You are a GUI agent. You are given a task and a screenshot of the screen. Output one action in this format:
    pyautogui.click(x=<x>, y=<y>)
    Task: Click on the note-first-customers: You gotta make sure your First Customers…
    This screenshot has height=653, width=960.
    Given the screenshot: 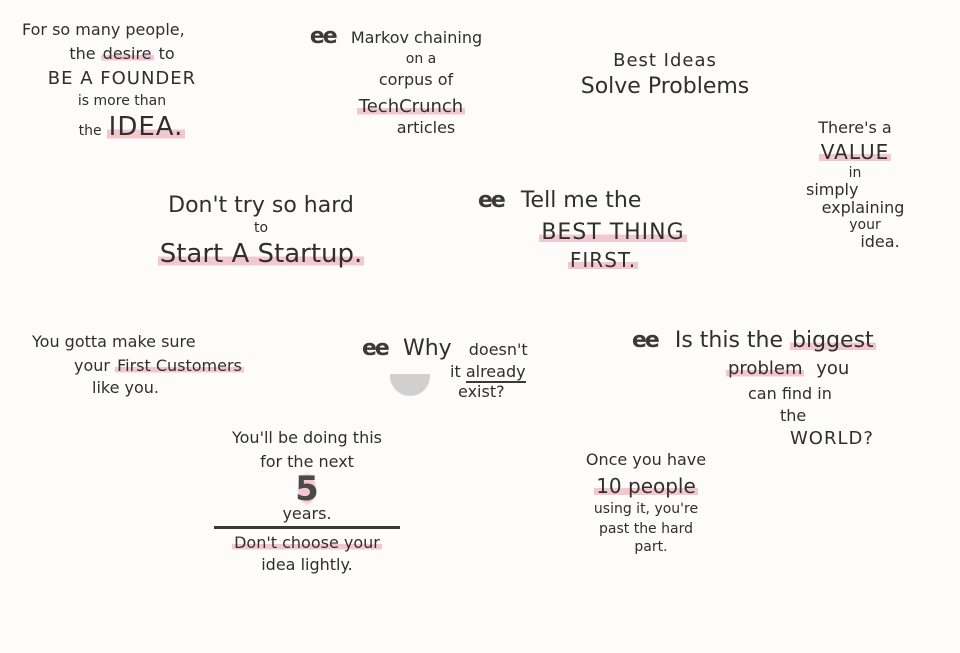 What is the action you would take?
    pyautogui.click(x=152, y=365)
    